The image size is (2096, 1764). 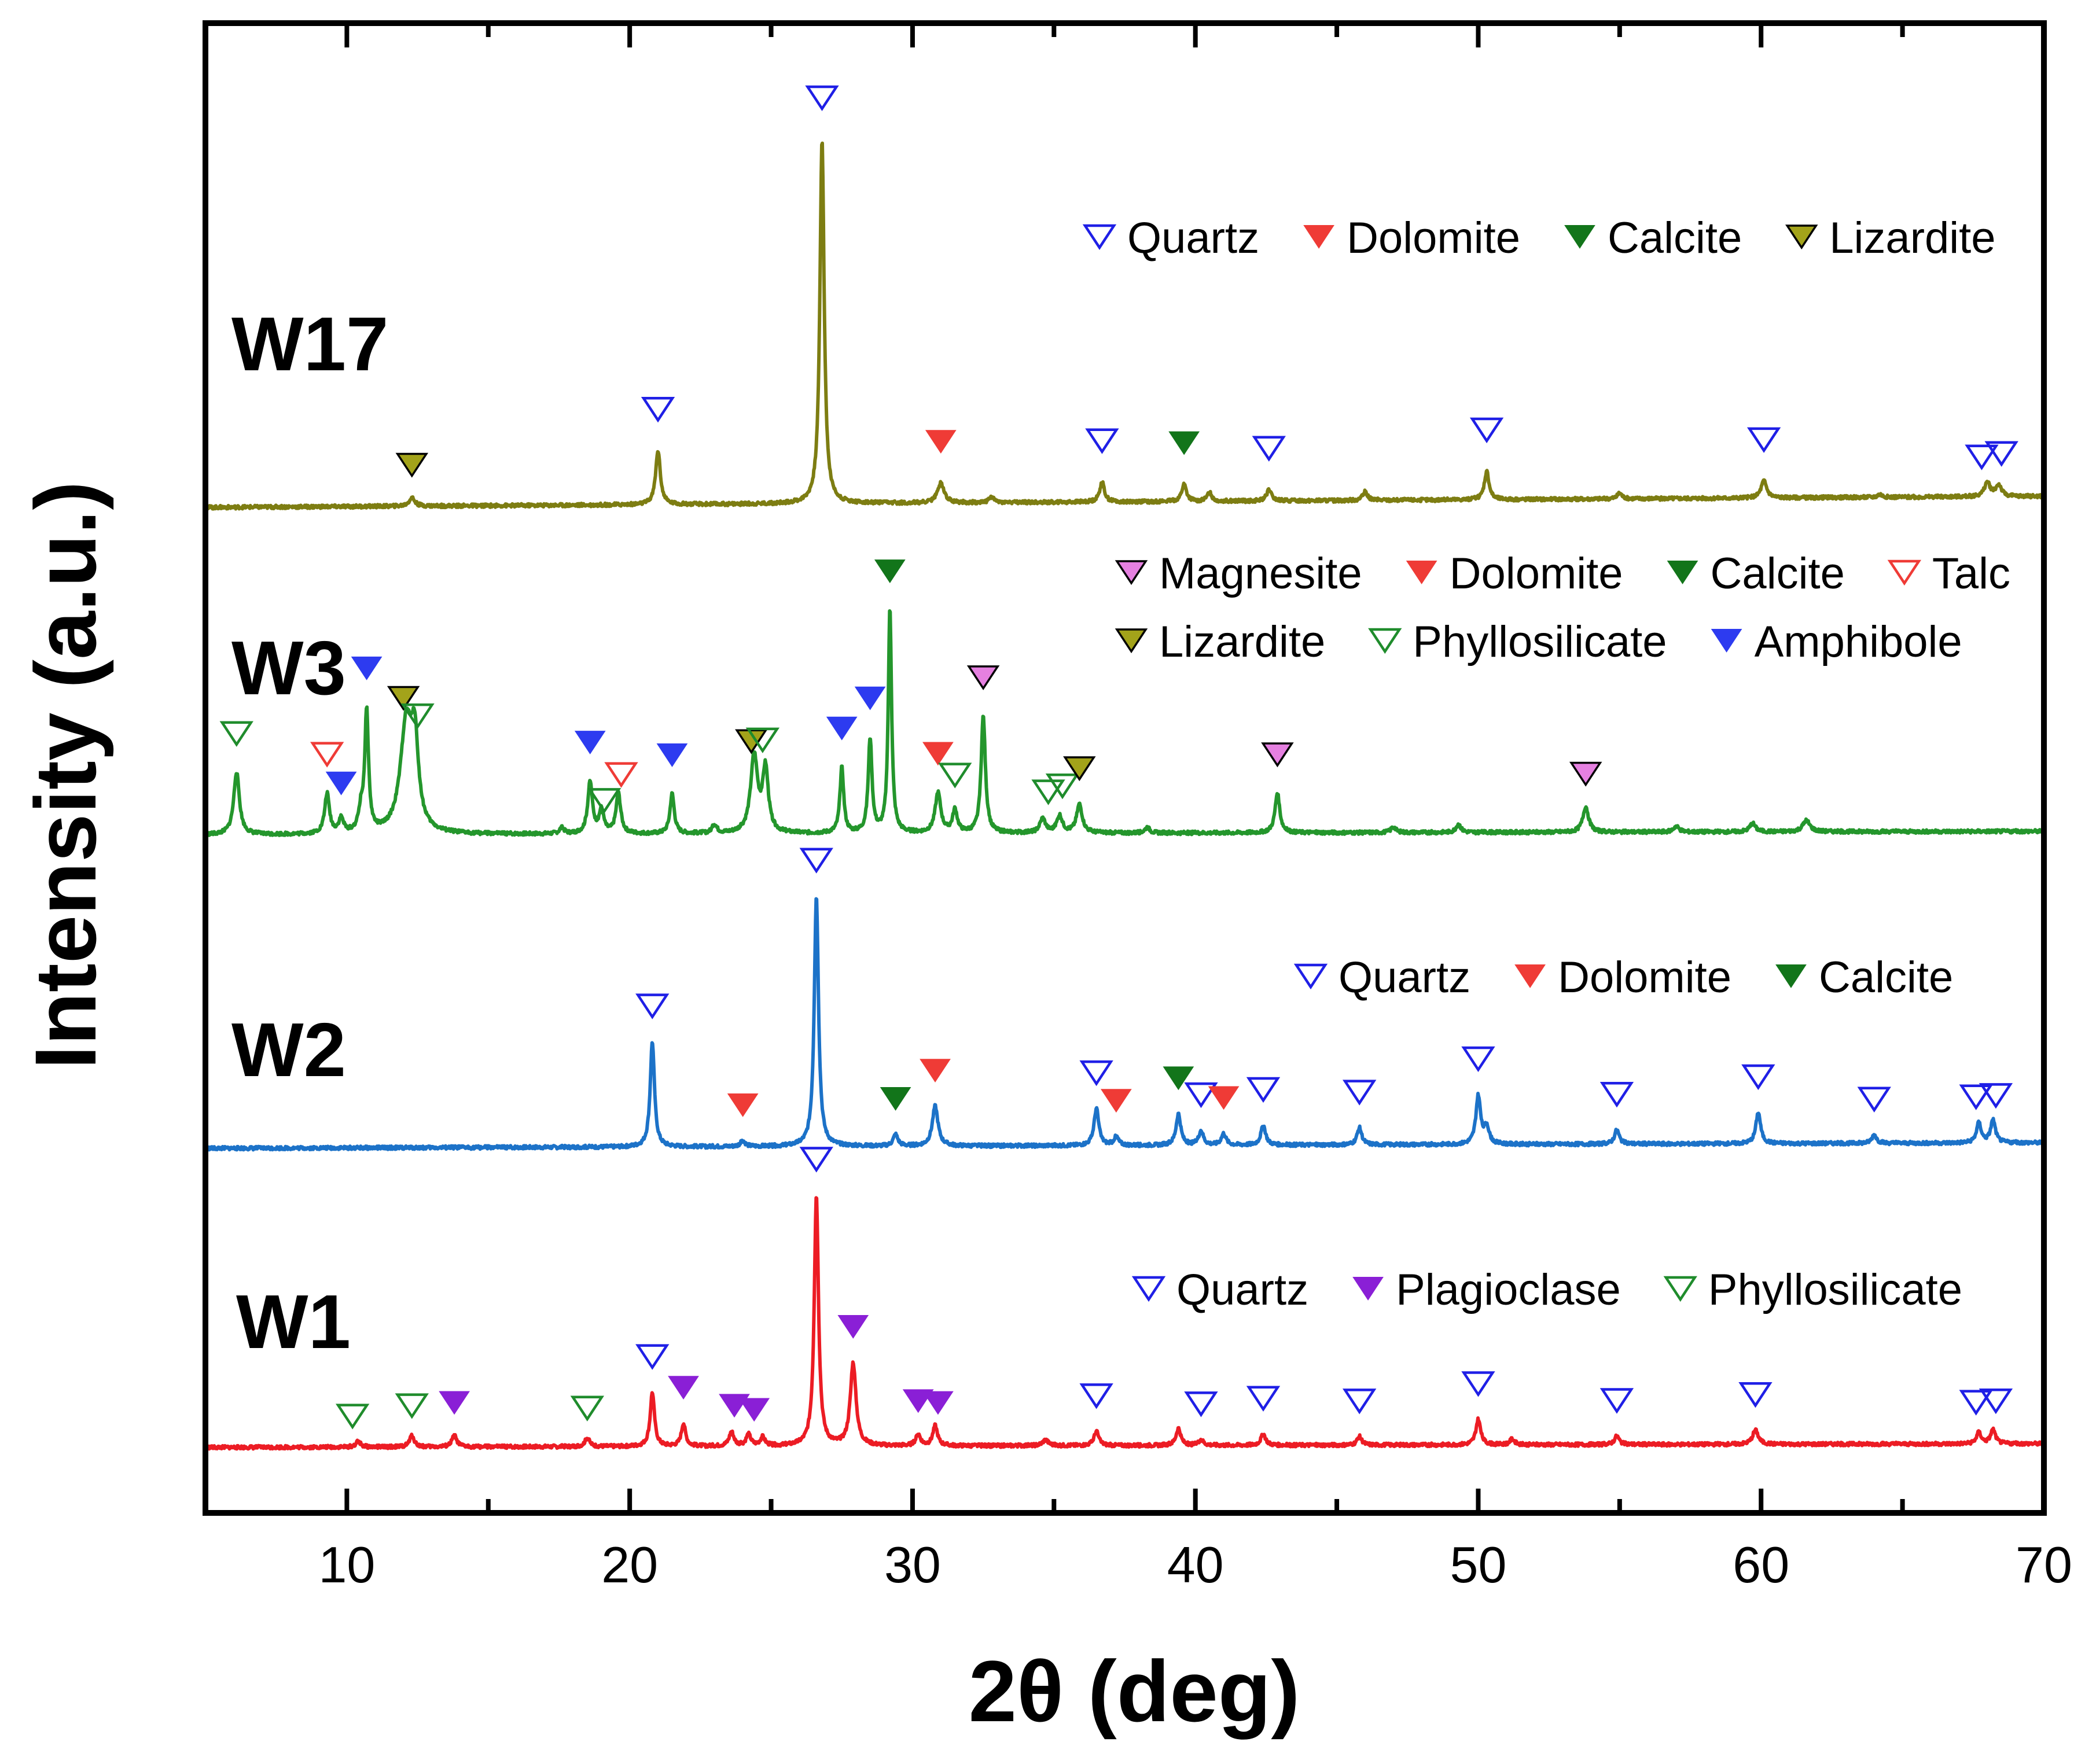 I want to click on sample-label-w2: W2, so click(x=288, y=1050).